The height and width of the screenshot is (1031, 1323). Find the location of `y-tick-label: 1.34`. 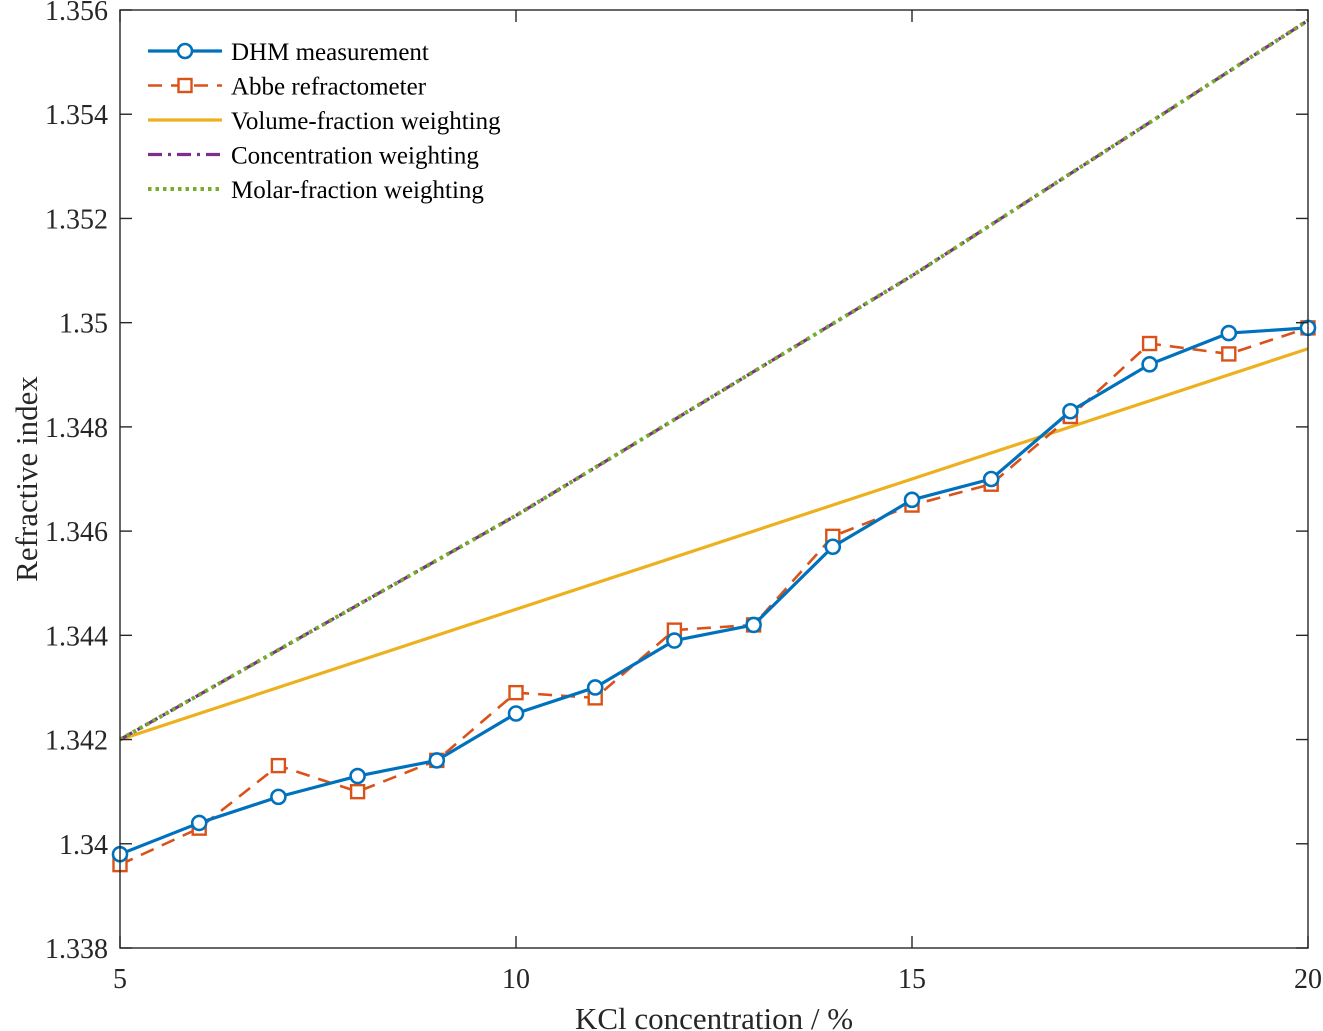

y-tick-label: 1.34 is located at coordinates (83, 845).